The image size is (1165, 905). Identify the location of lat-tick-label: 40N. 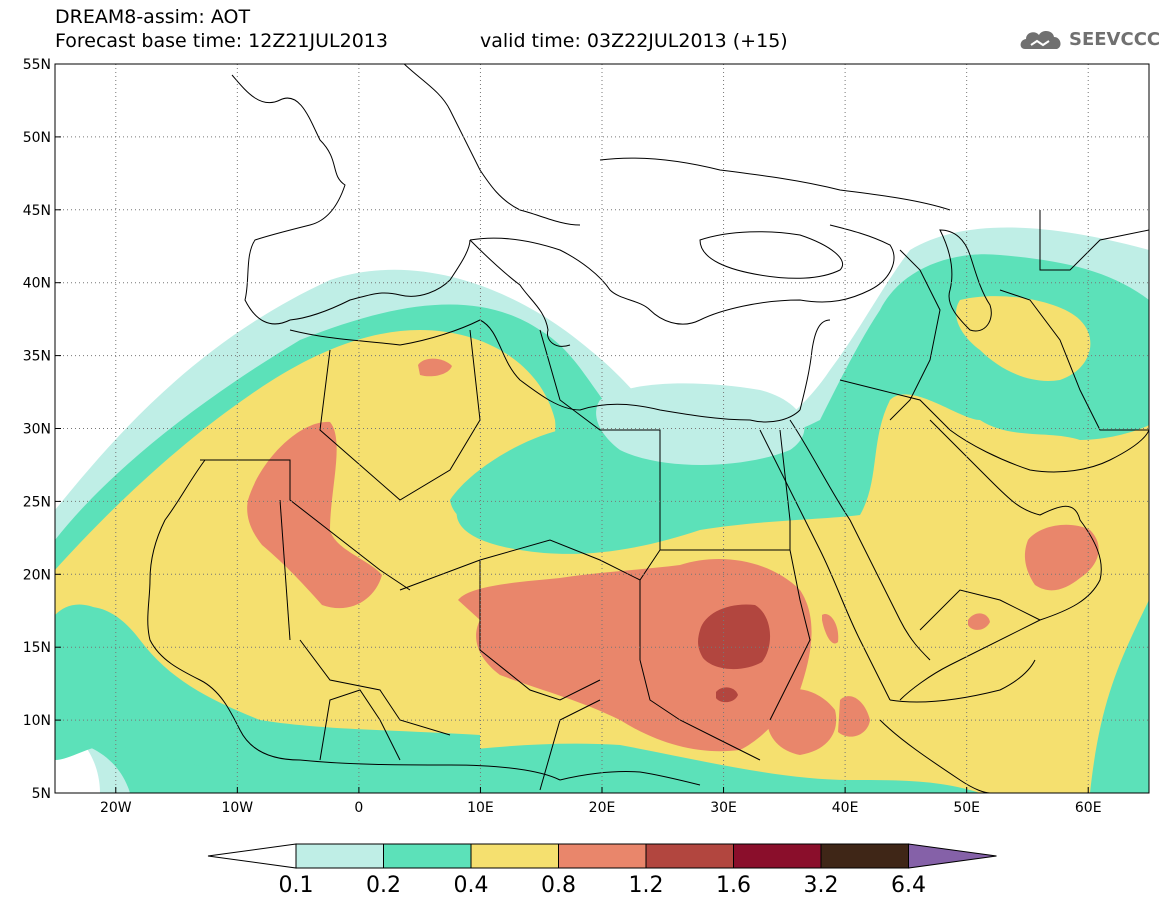
(37, 284).